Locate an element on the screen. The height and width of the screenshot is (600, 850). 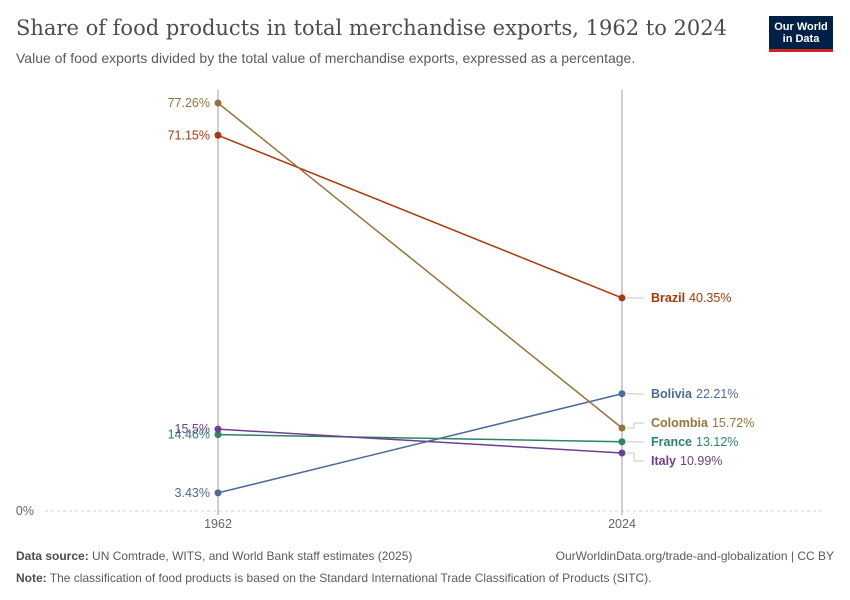
data-point-start-italy is located at coordinates (218, 429).